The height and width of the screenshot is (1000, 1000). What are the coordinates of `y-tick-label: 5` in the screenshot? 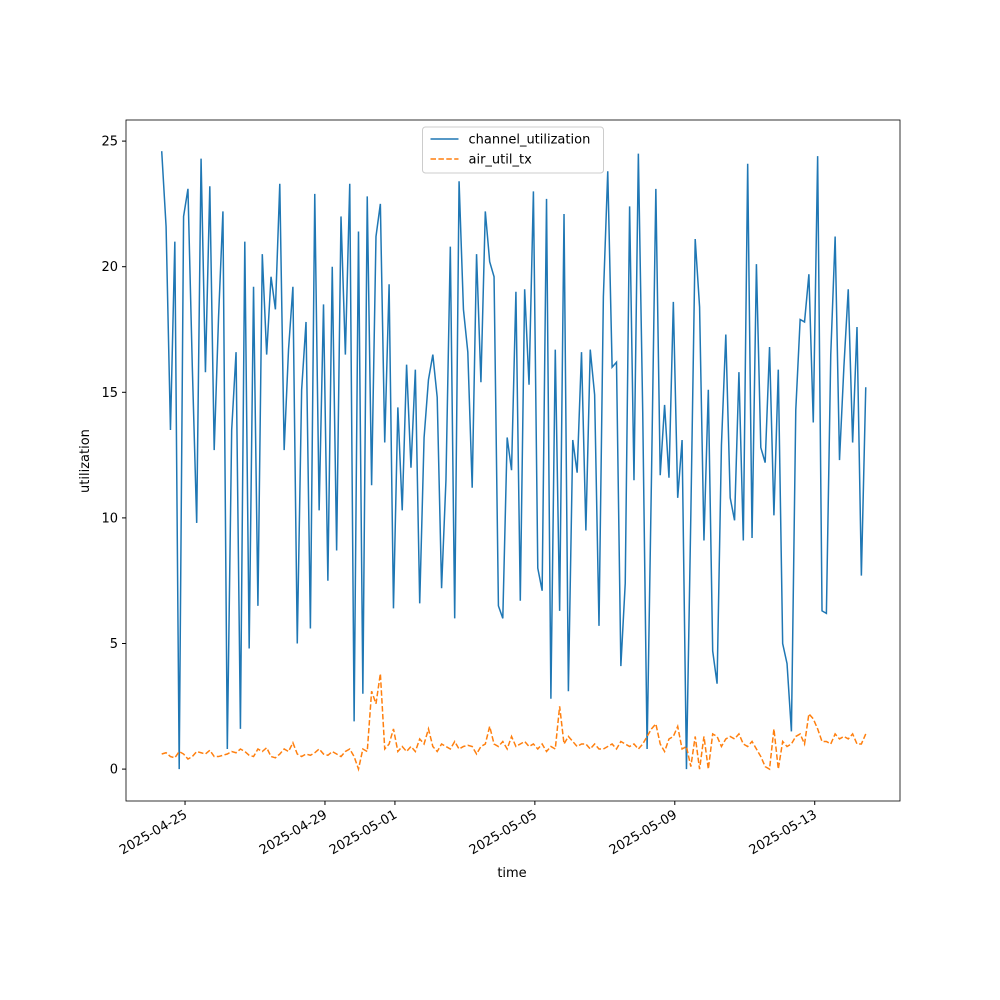 It's located at (114, 644).